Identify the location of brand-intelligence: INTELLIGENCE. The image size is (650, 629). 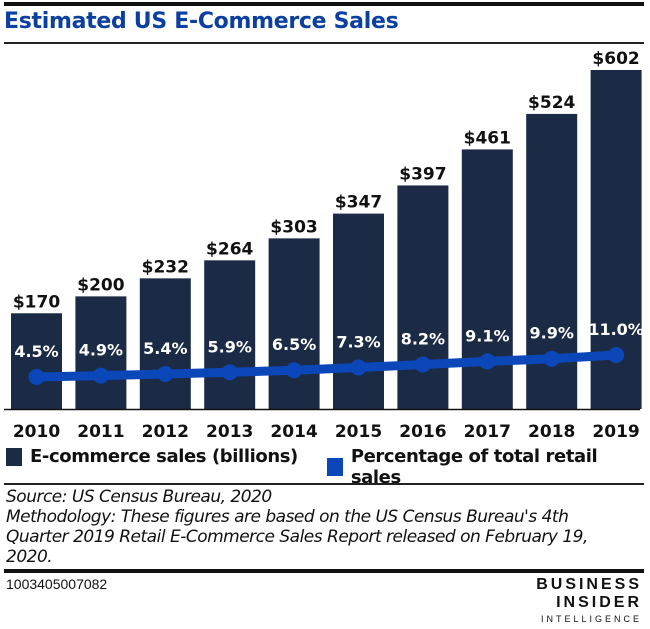
(591, 619).